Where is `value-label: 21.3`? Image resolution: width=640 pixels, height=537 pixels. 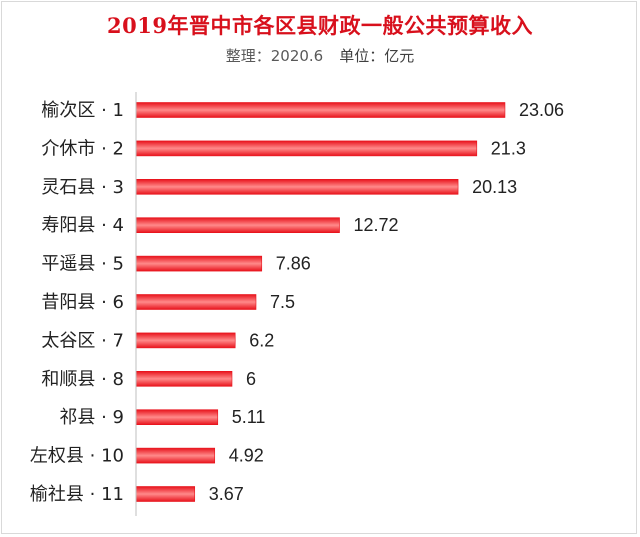 value-label: 21.3 is located at coordinates (508, 148).